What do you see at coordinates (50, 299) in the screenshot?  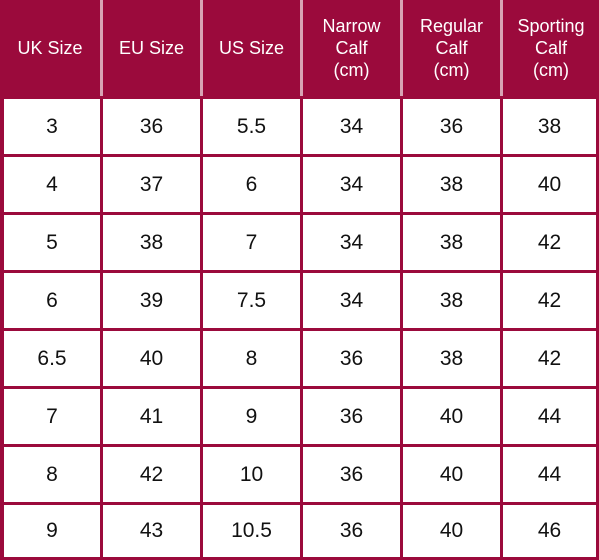 I see `table-cell-uk-size: 6` at bounding box center [50, 299].